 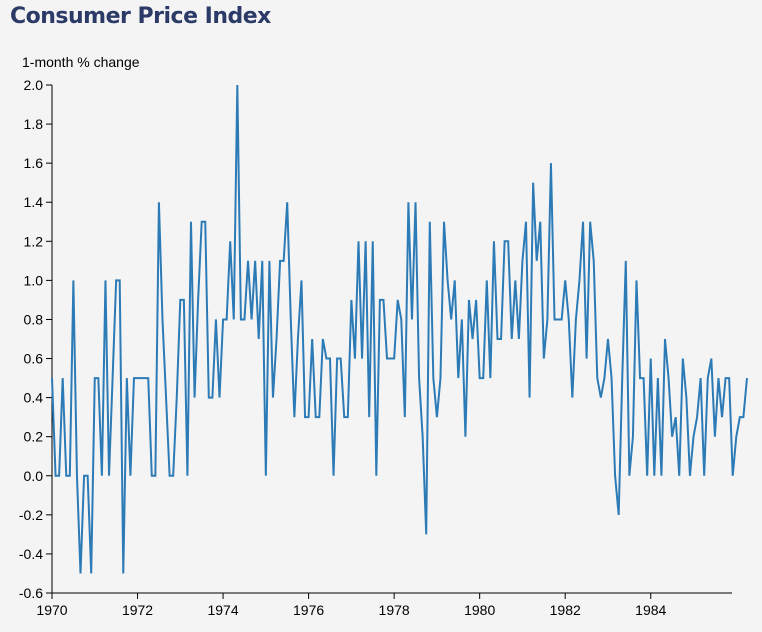 What do you see at coordinates (34, 85) in the screenshot?
I see `y-tick-label: 2.0` at bounding box center [34, 85].